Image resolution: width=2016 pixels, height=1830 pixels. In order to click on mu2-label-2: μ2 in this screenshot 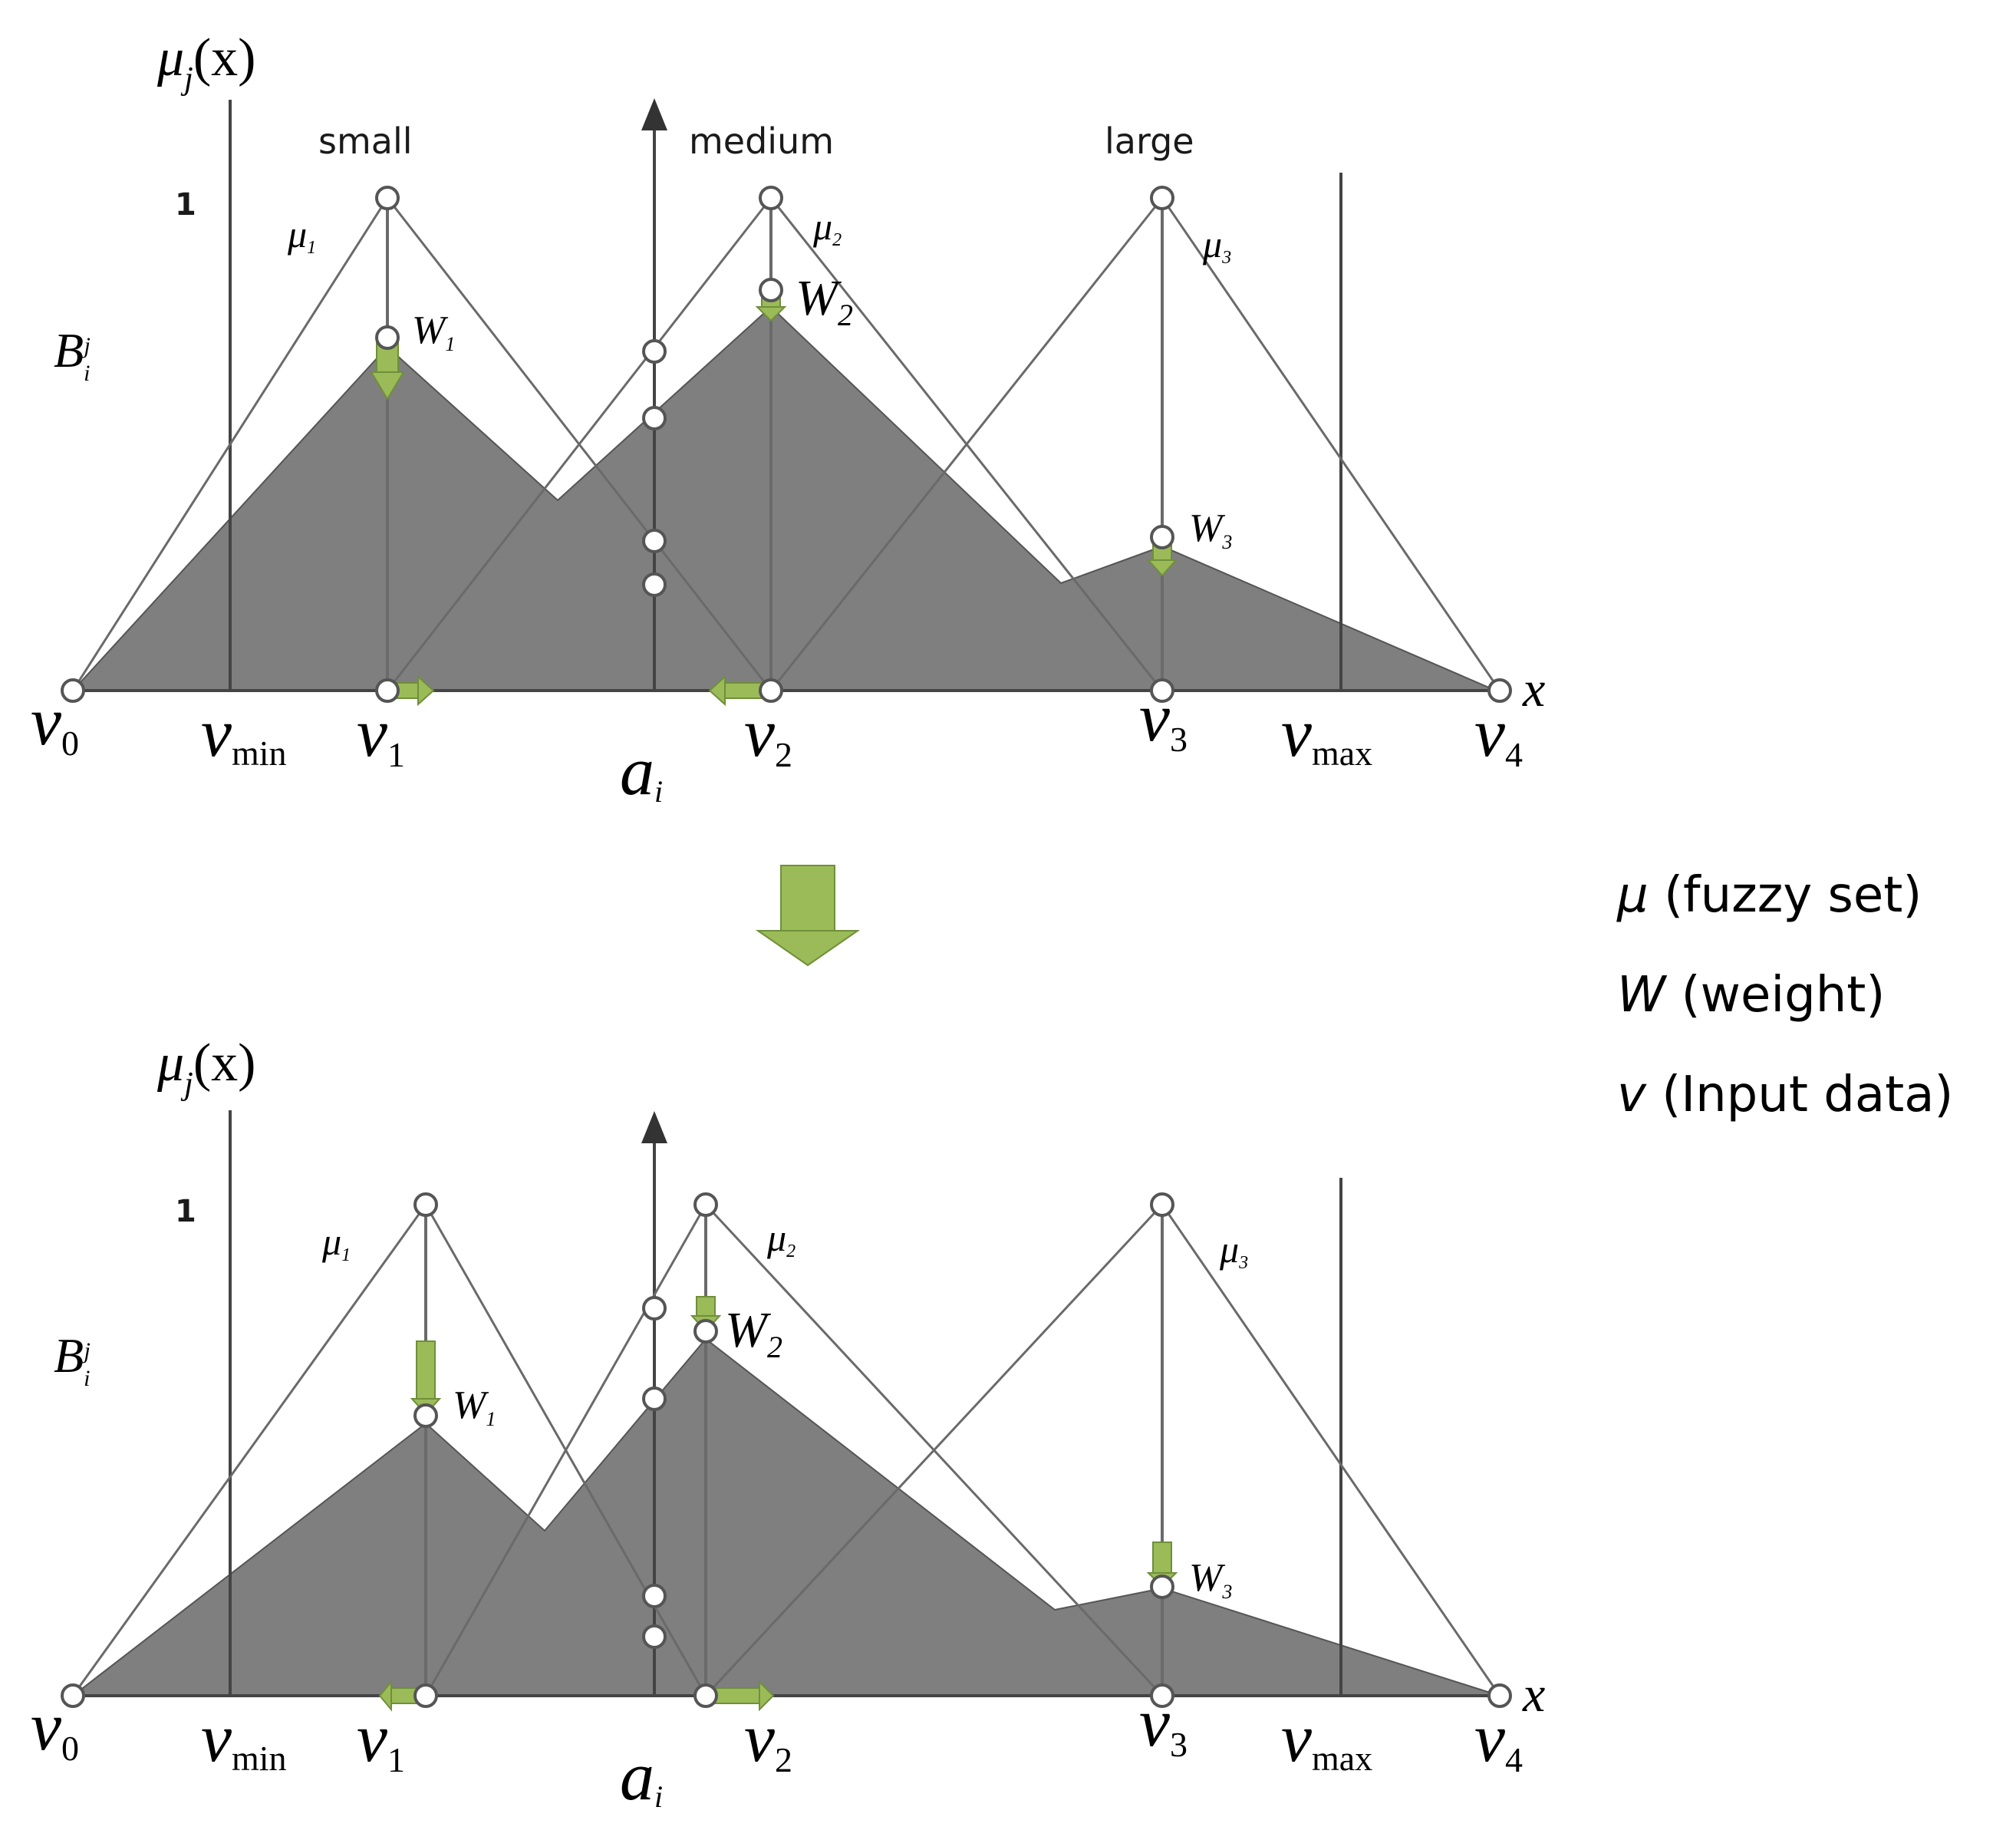, I will do `click(781, 1239)`.